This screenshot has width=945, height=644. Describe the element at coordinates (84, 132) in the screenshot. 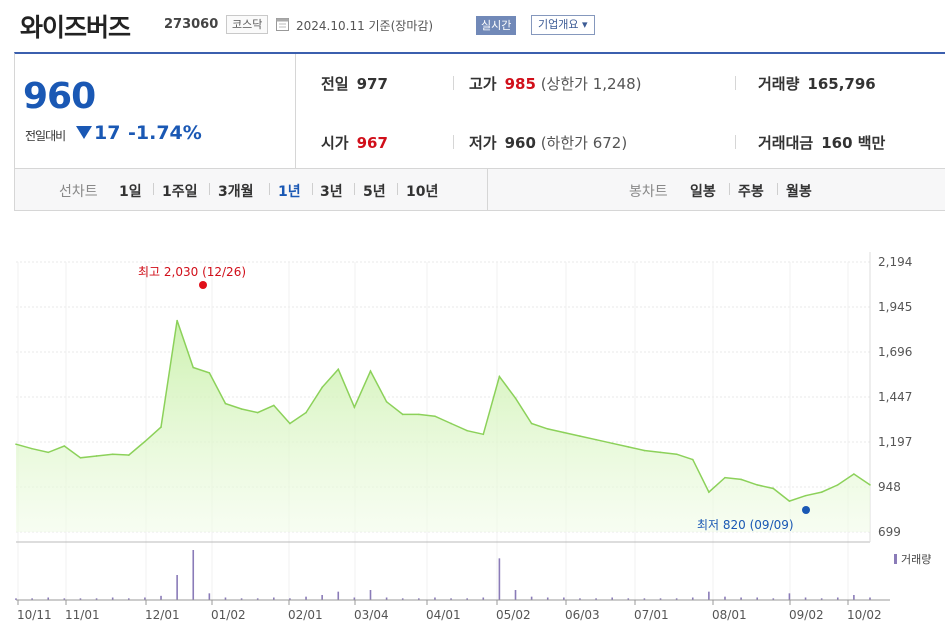

I see `down-arrow-icon` at that location.